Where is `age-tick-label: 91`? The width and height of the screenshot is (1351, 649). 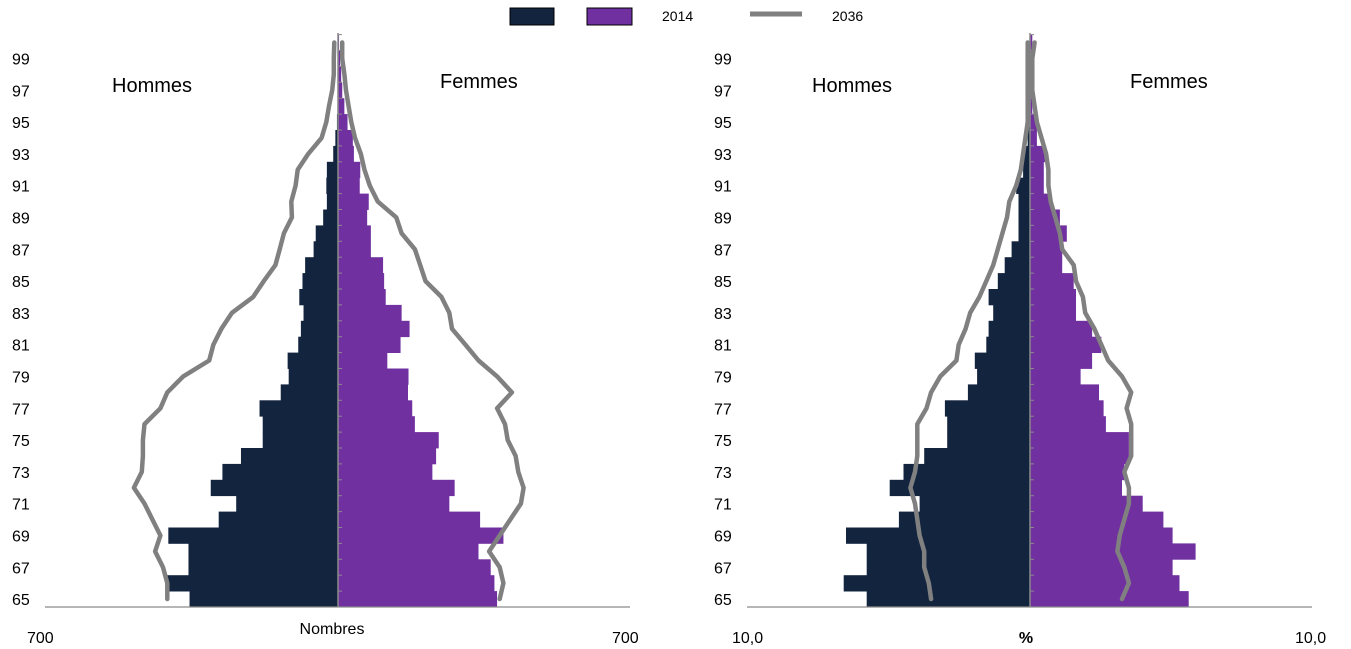 age-tick-label: 91 is located at coordinates (723, 187).